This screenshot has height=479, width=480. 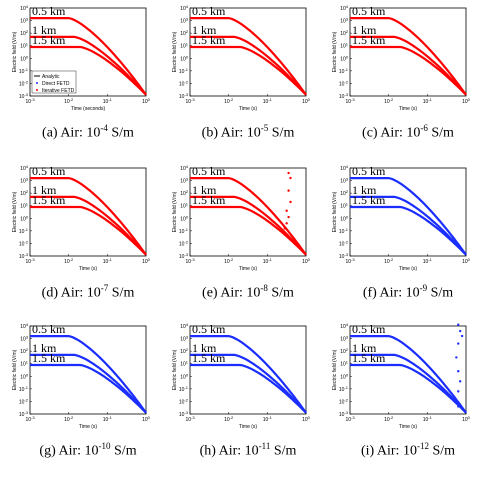 What do you see at coordinates (231, 293) in the screenshot?
I see `caption-text: (e) Air: 10` at bounding box center [231, 293].